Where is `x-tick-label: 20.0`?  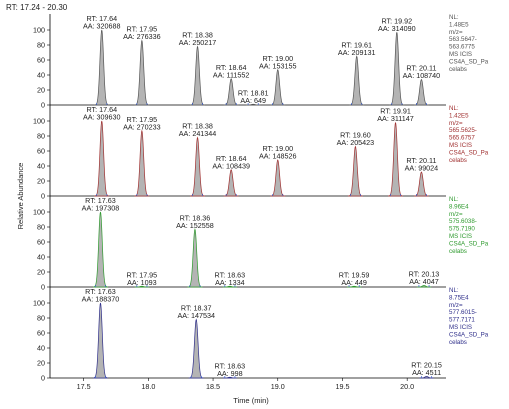
x-tick-label: 20.0 is located at coordinates (407, 386).